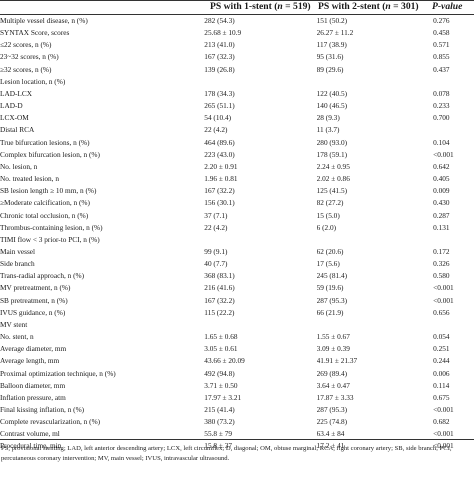  Describe the element at coordinates (219, 203) in the screenshot. I see `row-value-1-stent: 156 (30.1)` at that location.